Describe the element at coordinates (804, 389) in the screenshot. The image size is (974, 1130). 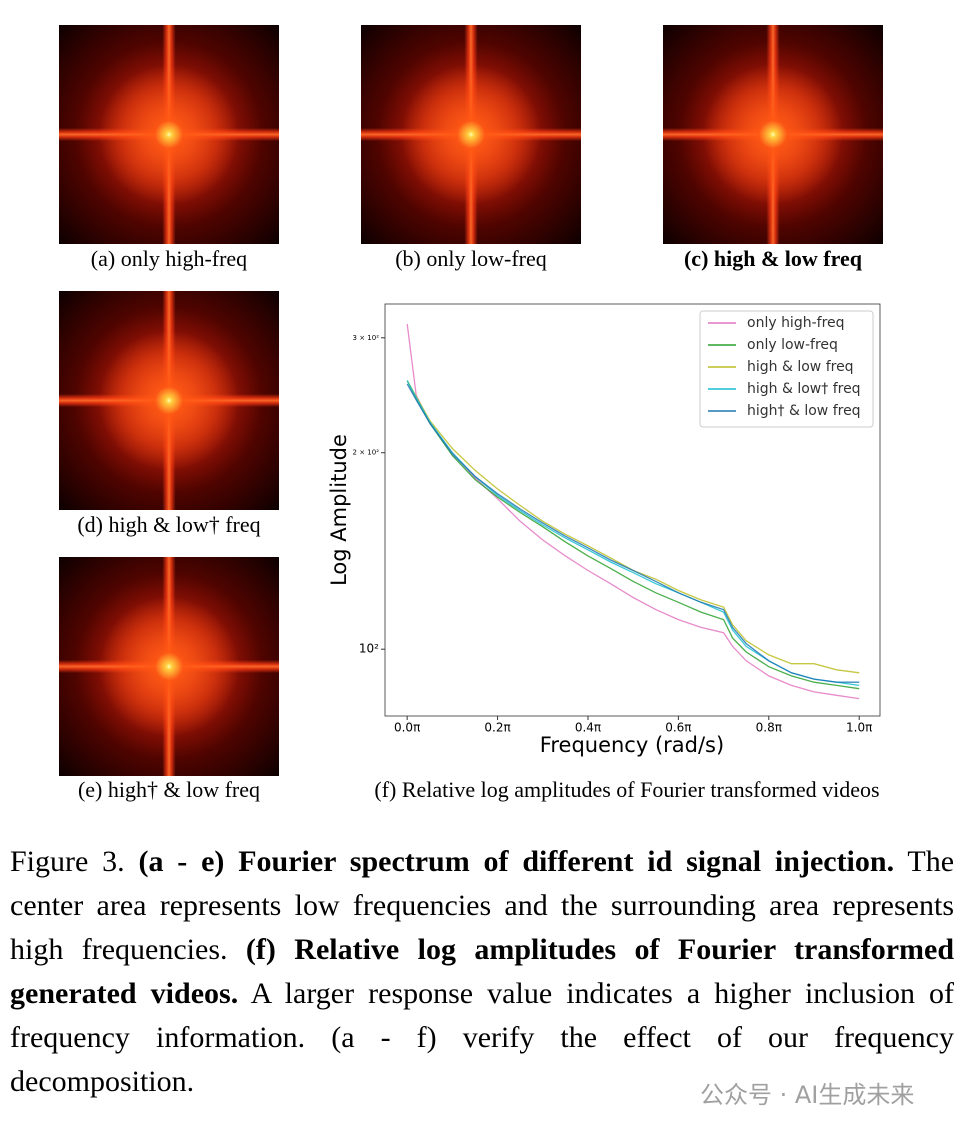
I see `legend-label: high & low† freq` at that location.